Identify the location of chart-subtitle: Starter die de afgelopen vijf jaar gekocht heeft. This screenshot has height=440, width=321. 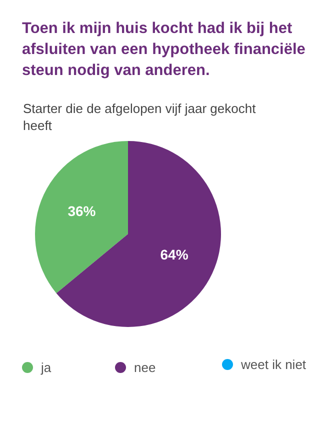
(140, 117).